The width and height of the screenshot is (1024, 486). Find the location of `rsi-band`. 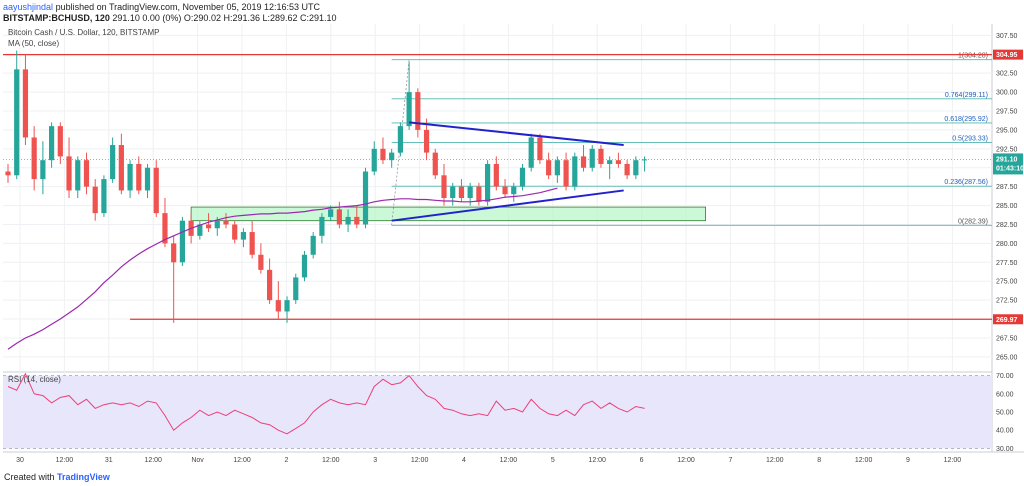

rsi-band is located at coordinates (497, 412).